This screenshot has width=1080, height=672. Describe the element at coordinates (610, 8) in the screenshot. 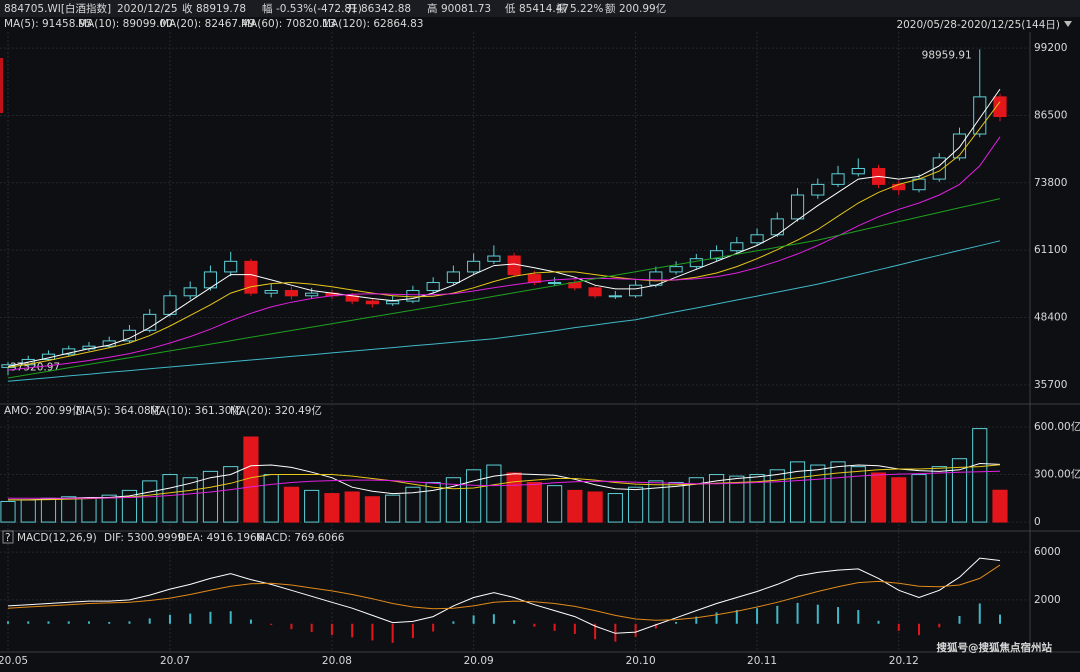

I see `quote-key: 额` at that location.